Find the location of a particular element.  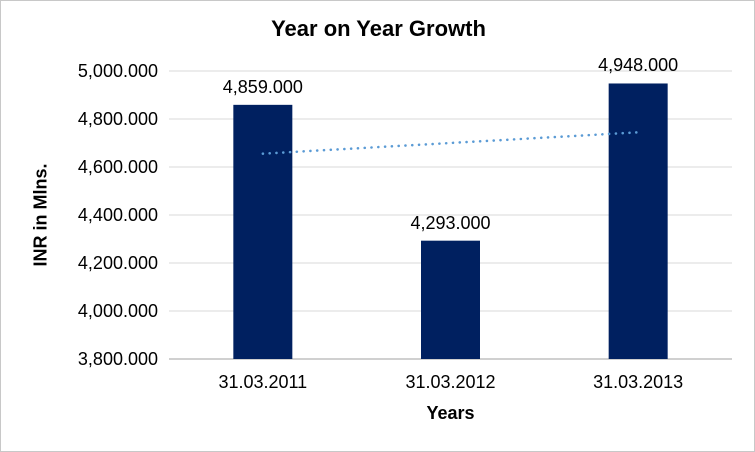

bar-31.03.2012 is located at coordinates (450, 299).